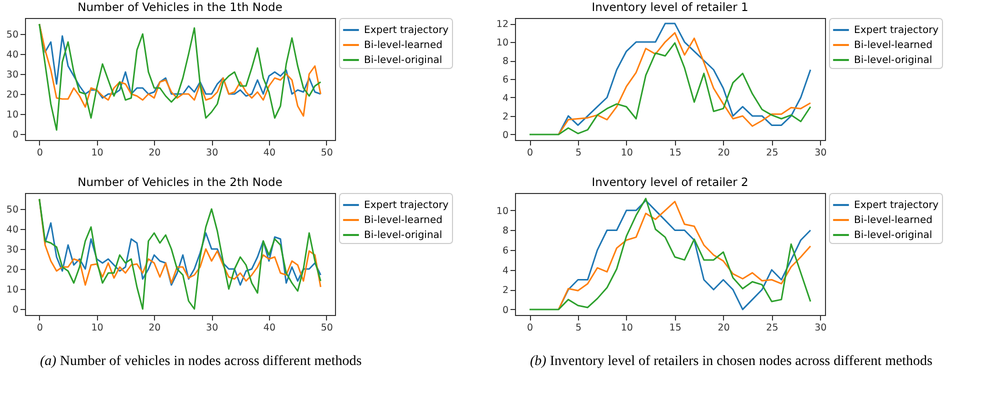 The image size is (981, 400). I want to click on y-tick-label: 12, so click(502, 24).